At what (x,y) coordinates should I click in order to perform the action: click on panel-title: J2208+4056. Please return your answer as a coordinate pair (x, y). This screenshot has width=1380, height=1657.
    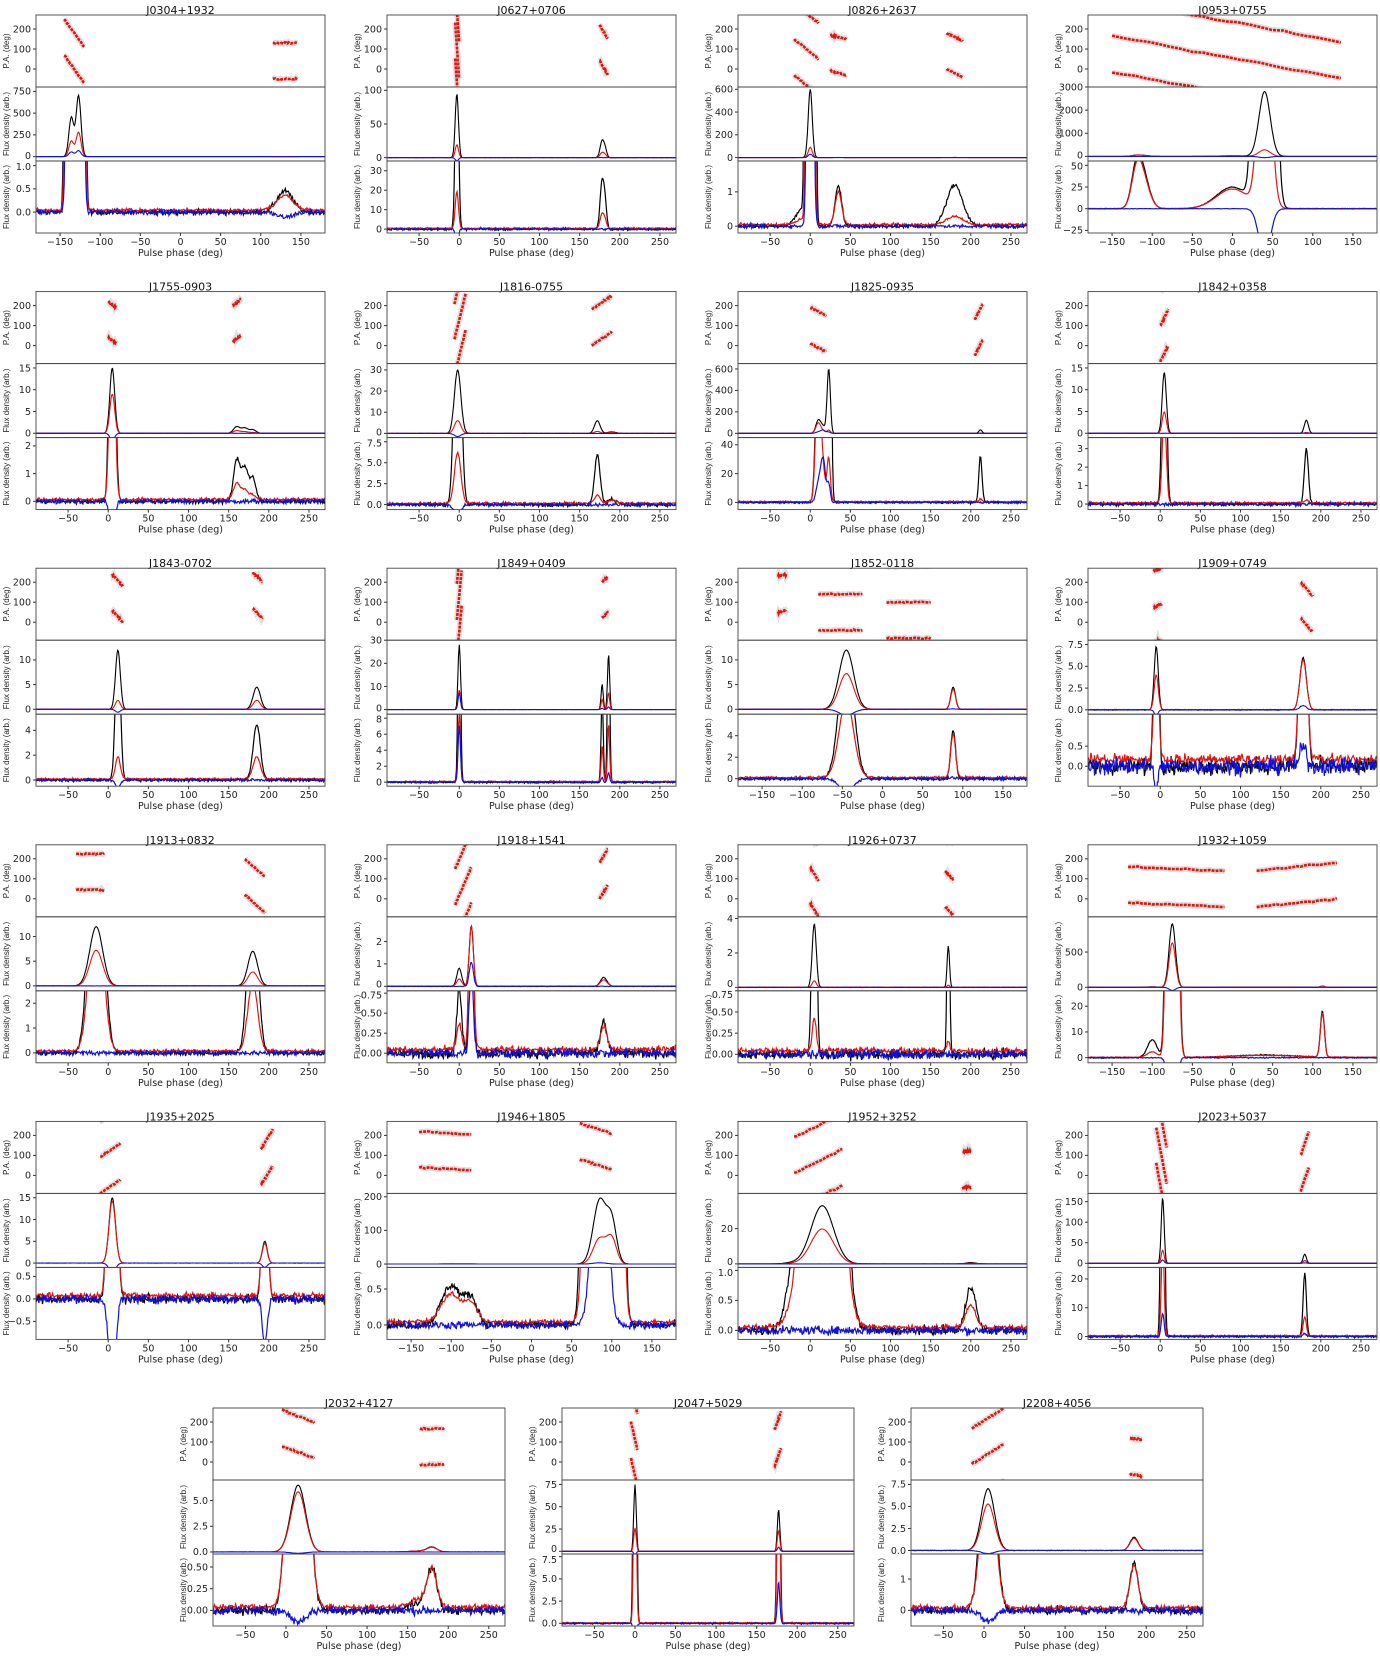
    Looking at the image, I should click on (1056, 1403).